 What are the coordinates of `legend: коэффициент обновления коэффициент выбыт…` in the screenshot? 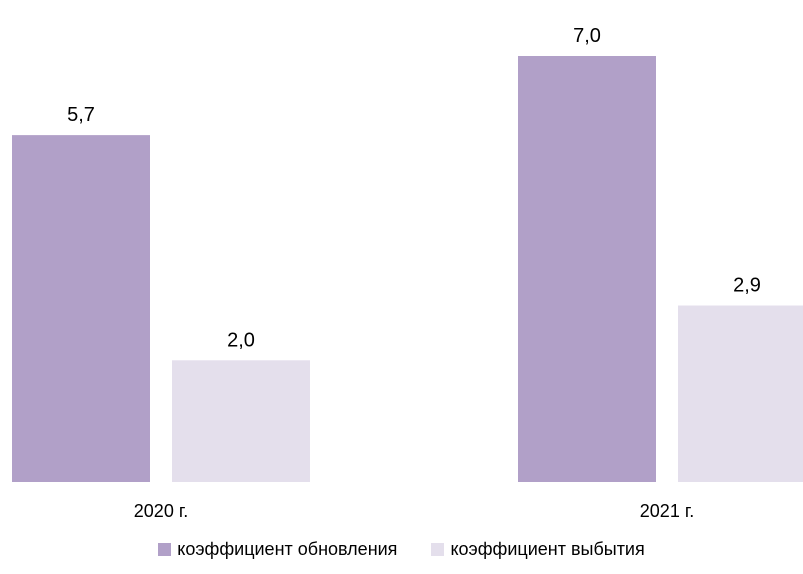 It's located at (401, 549).